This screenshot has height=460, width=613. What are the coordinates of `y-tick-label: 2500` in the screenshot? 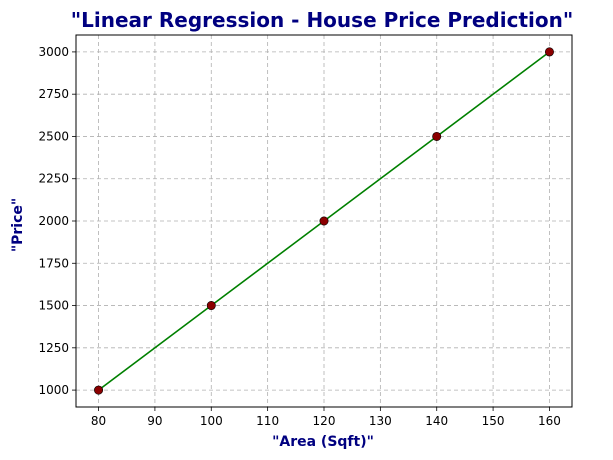 It's located at (53, 136).